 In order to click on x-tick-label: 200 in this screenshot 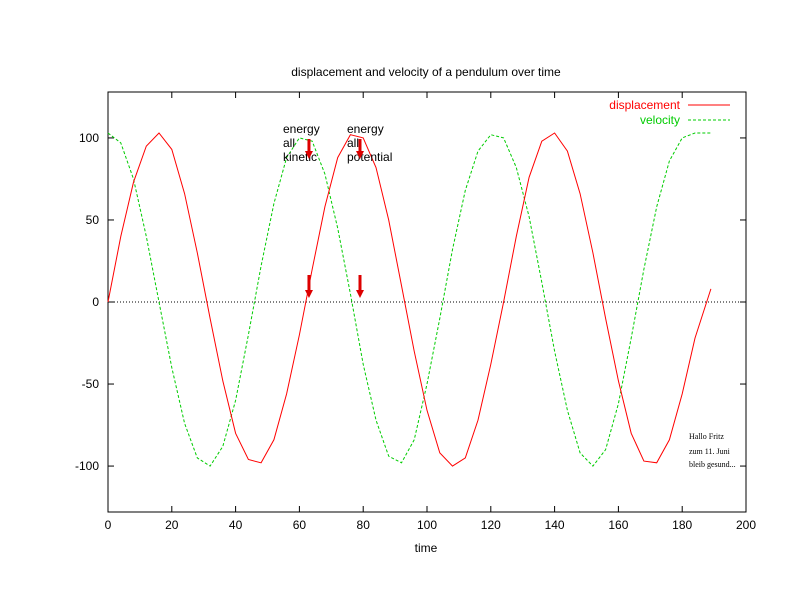, I will do `click(746, 525)`.